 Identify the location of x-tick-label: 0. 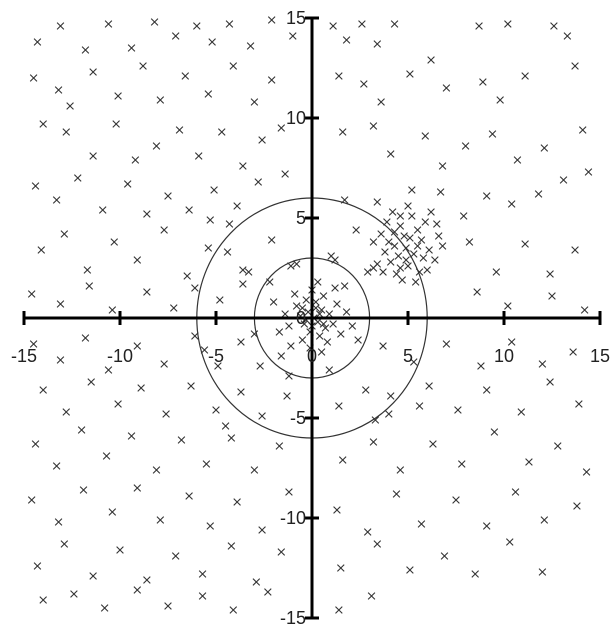
(312, 356).